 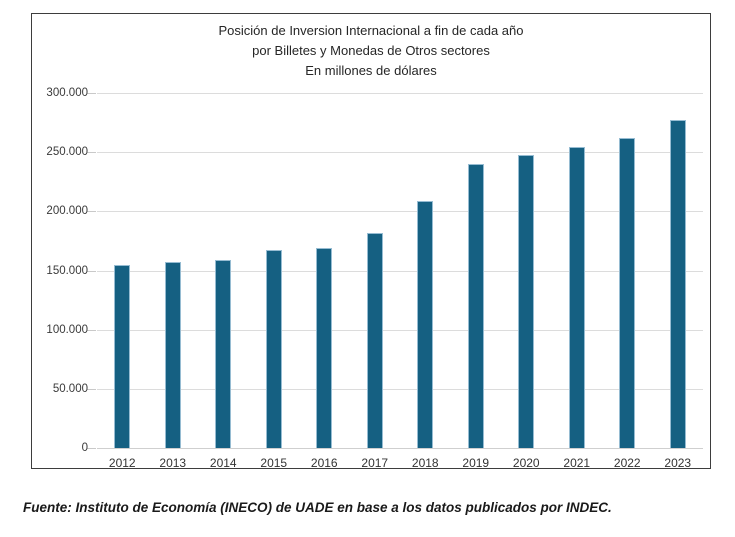 What do you see at coordinates (374, 340) in the screenshot?
I see `bar-2017` at bounding box center [374, 340].